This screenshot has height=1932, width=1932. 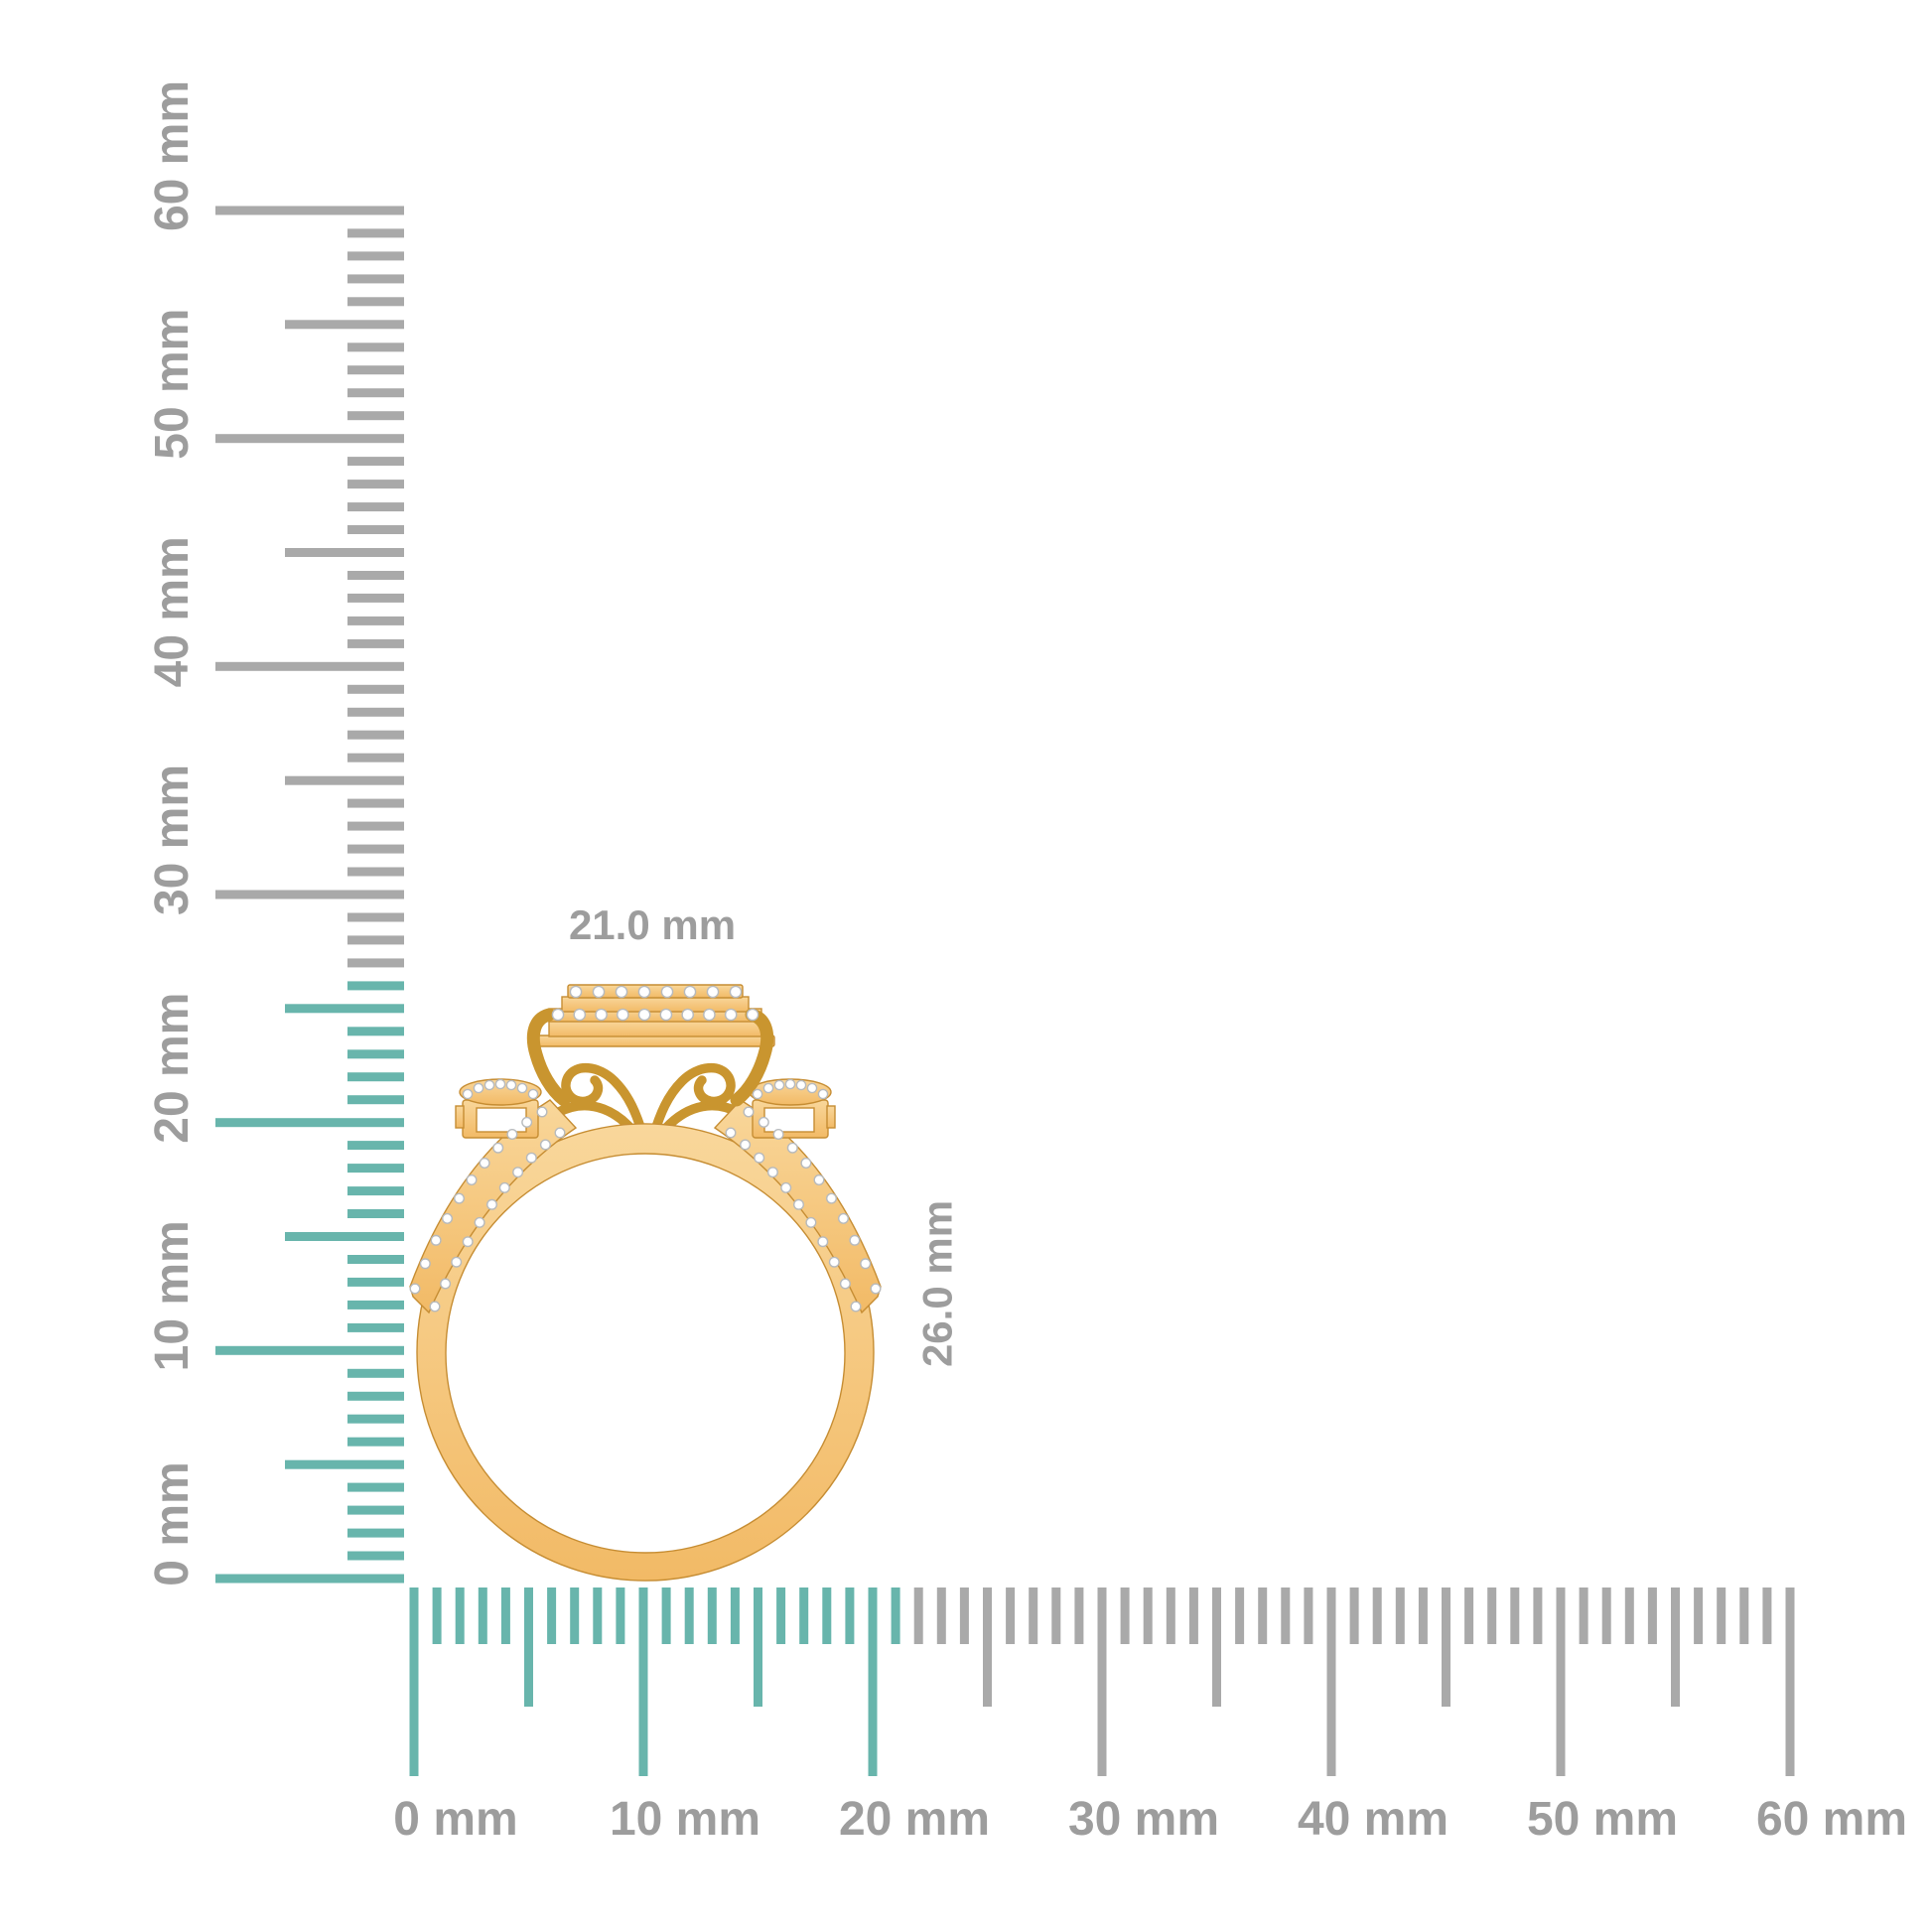 I want to click on h-ruler-label: 50 mm, so click(x=1602, y=1820).